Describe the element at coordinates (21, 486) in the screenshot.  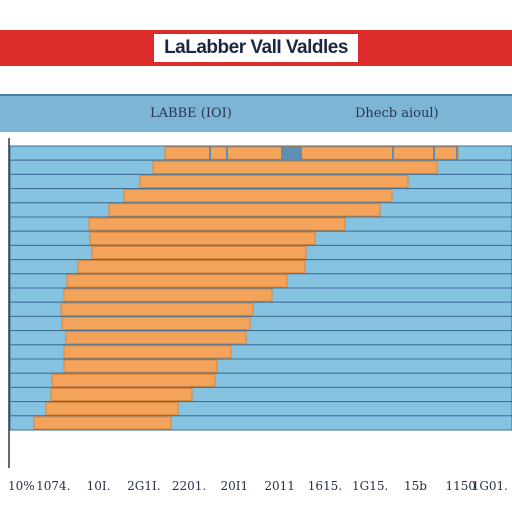
I see `x-tick-label: 10%` at that location.